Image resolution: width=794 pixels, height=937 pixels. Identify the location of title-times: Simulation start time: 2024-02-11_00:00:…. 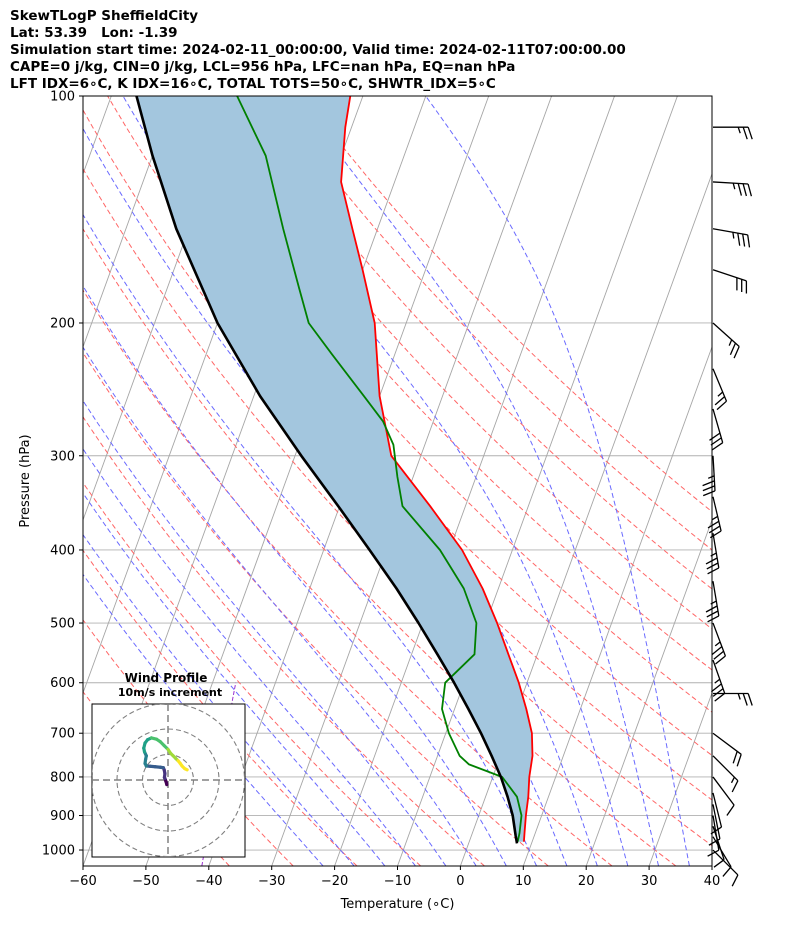
(318, 50).